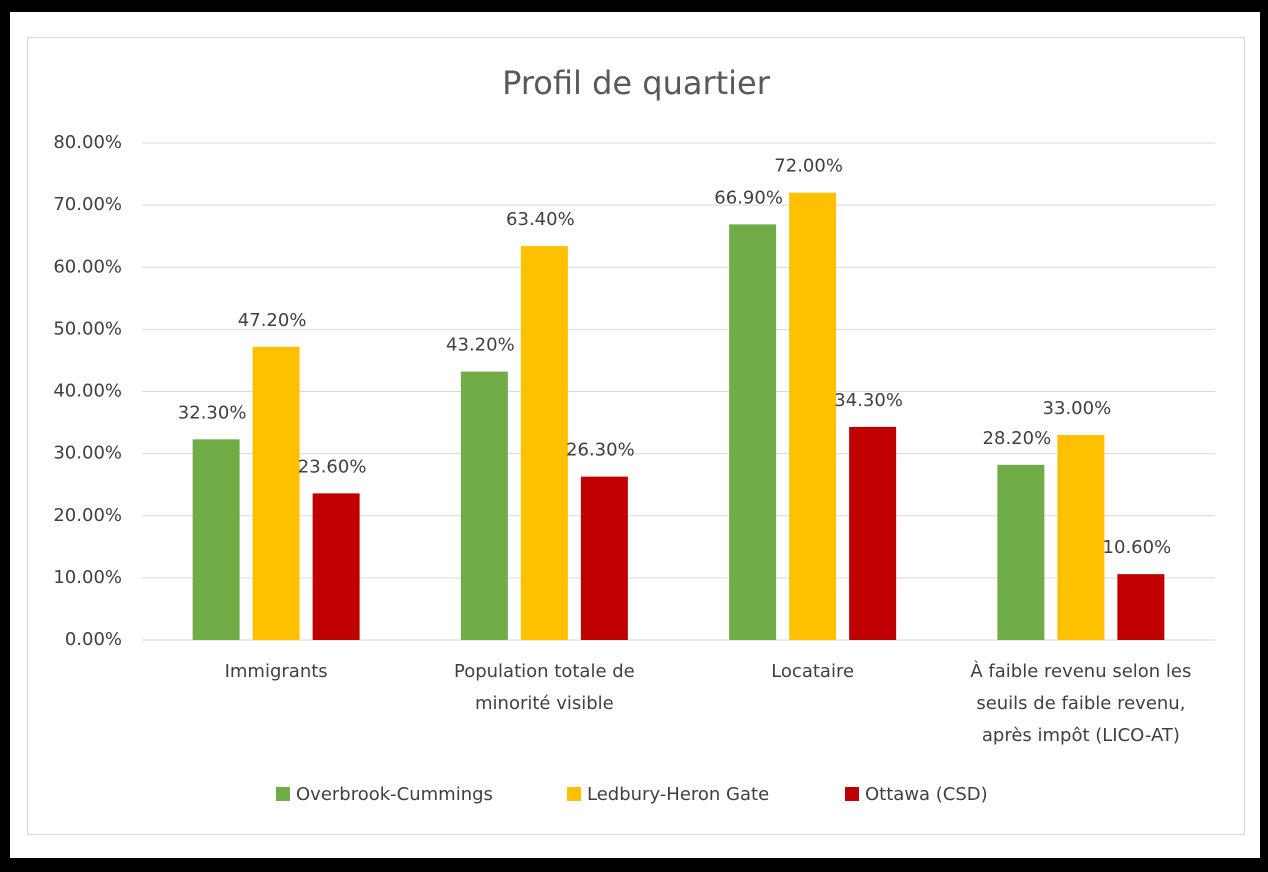 The width and height of the screenshot is (1268, 872). What do you see at coordinates (332, 466) in the screenshot?
I see `data-label: 23.60%` at bounding box center [332, 466].